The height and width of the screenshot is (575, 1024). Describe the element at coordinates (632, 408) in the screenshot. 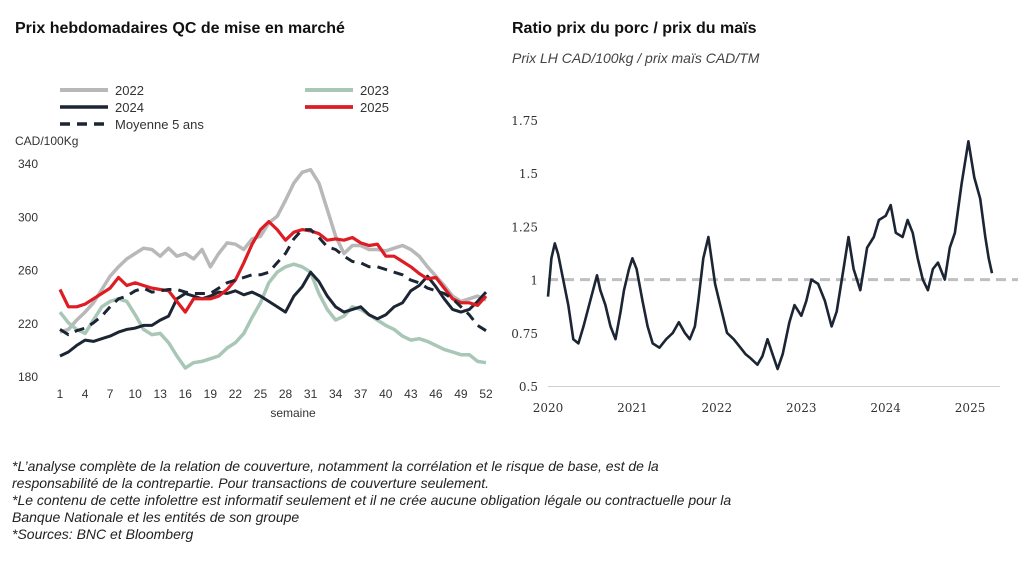

I see `right-x-tick-label: 2021` at that location.